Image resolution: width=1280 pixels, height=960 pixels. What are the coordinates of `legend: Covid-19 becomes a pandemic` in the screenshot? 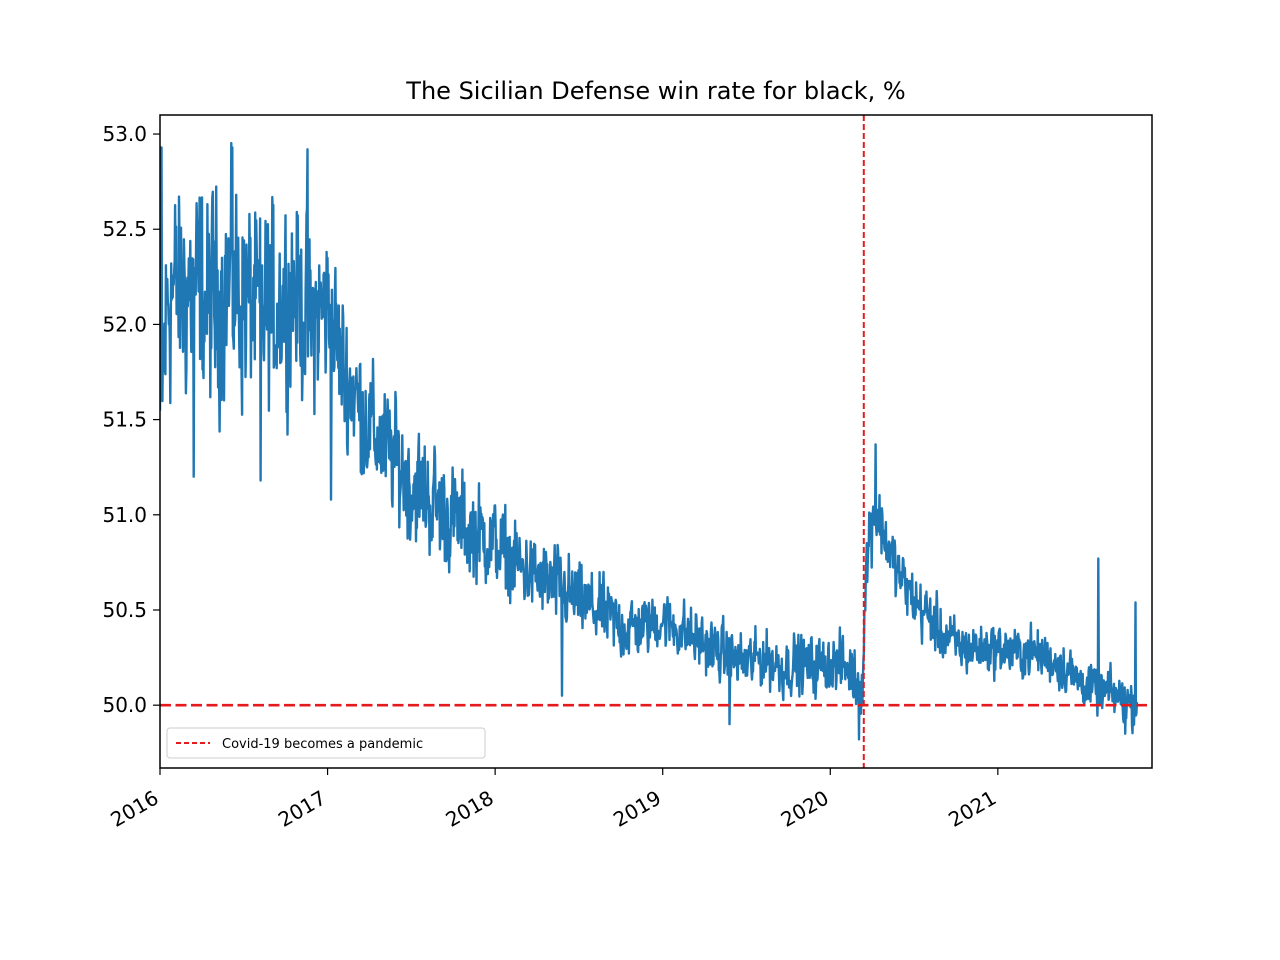 It's located at (326, 743).